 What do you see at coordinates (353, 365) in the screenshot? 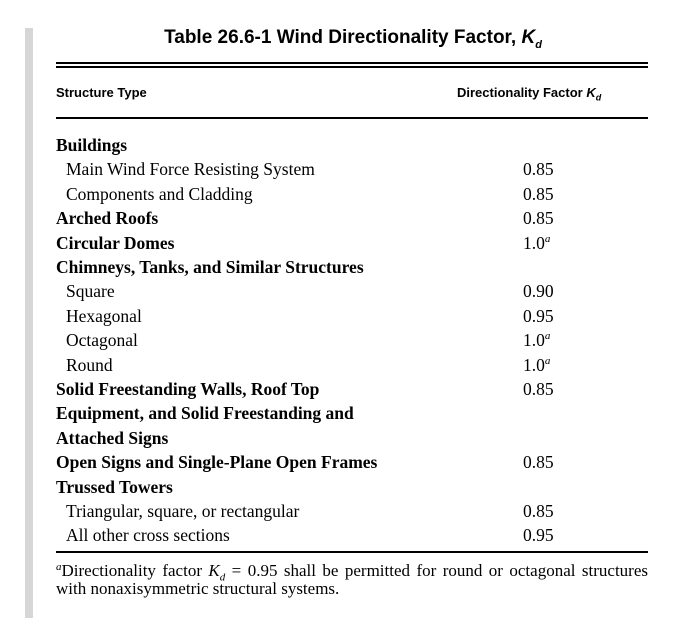
I see `table-row: Round 1.0a` at bounding box center [353, 365].